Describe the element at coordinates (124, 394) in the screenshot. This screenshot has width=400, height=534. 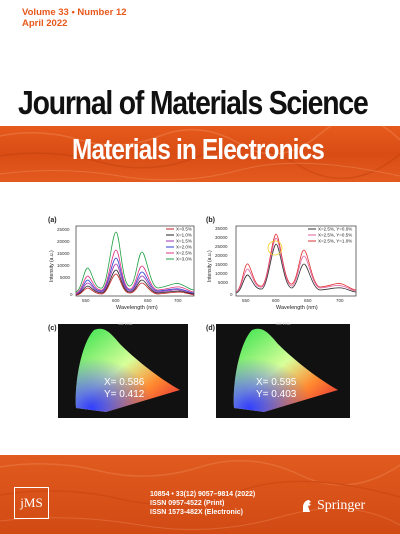
I see `panel-c-coord-y: Y= 0.412` at that location.